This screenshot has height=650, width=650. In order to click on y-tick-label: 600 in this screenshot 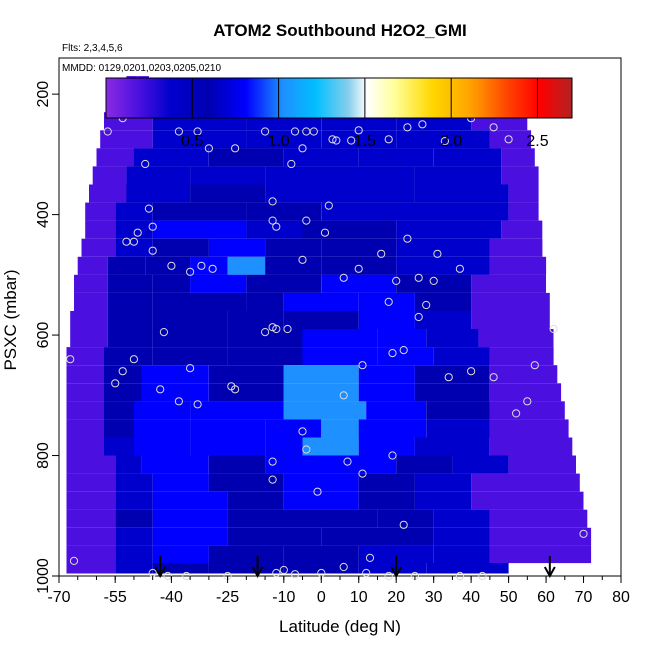, I will do `click(43, 335)`.